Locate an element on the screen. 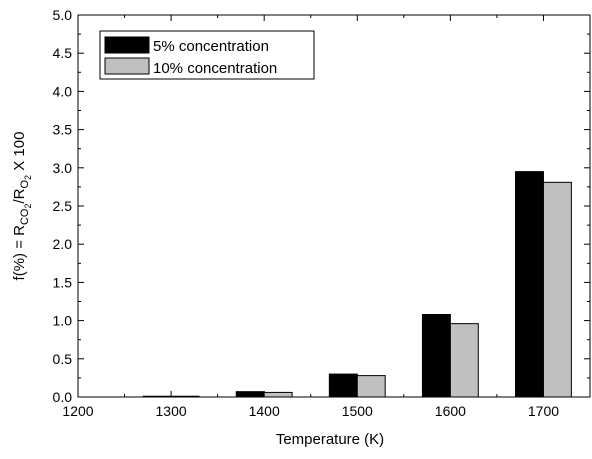 This screenshot has height=459, width=592. x-tick-label: 1500 is located at coordinates (357, 411).